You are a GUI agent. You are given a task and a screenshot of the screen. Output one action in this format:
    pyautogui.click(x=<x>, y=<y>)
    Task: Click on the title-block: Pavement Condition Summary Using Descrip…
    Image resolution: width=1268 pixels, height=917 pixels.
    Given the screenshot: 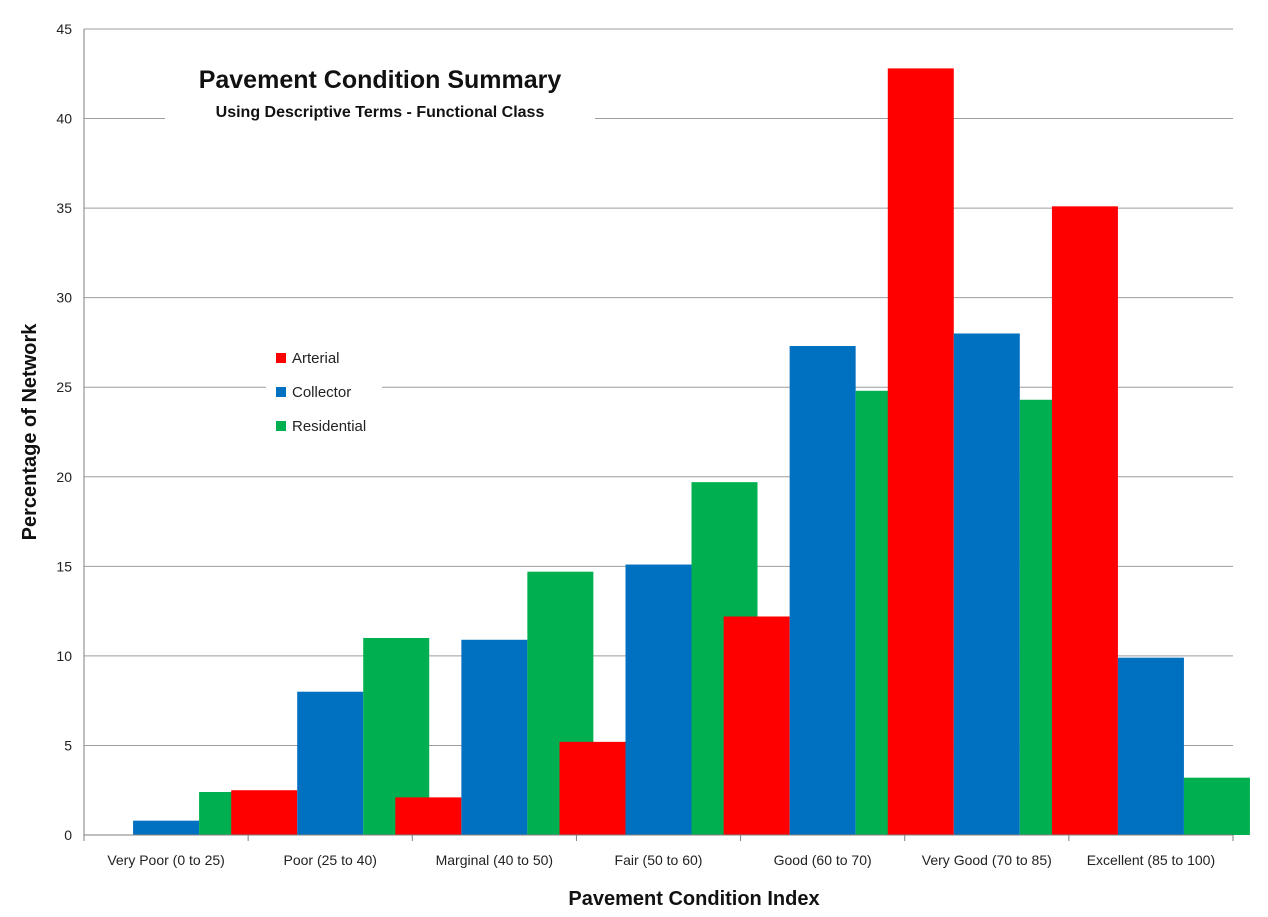 What is the action you would take?
    pyautogui.click(x=380, y=93)
    